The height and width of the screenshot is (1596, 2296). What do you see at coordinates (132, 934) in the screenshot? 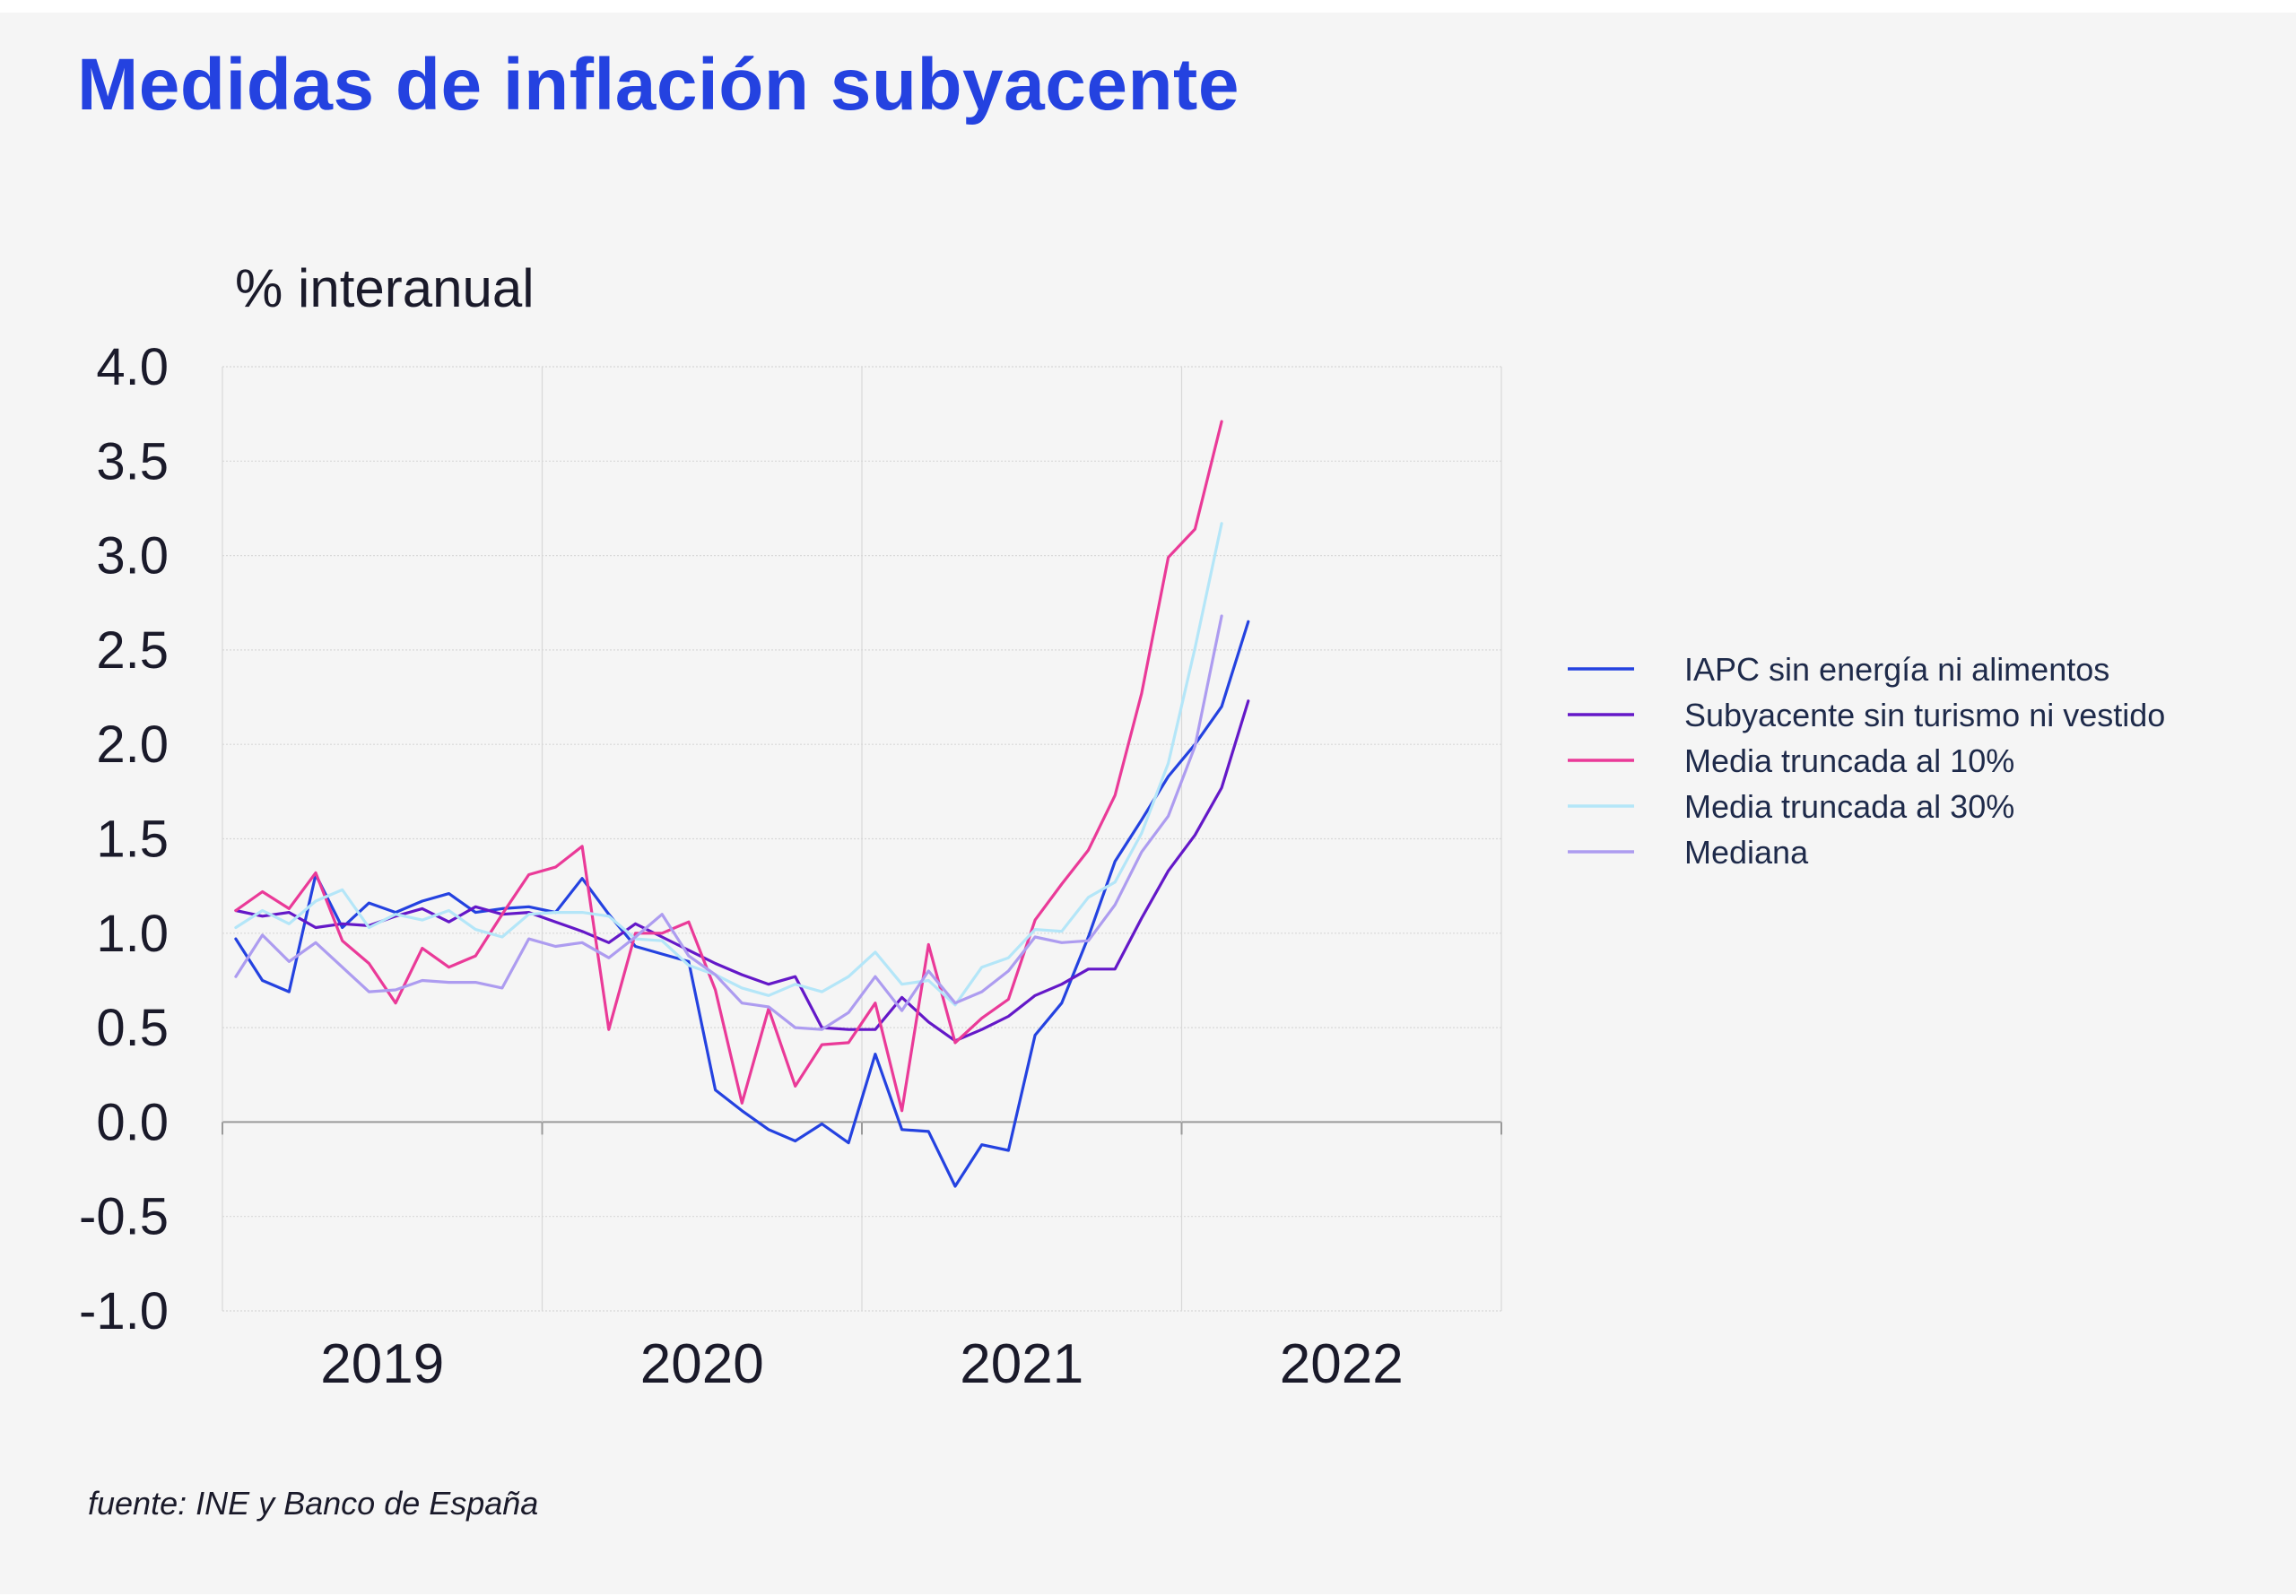
I see `y-tick-label: 1.0` at bounding box center [132, 934].